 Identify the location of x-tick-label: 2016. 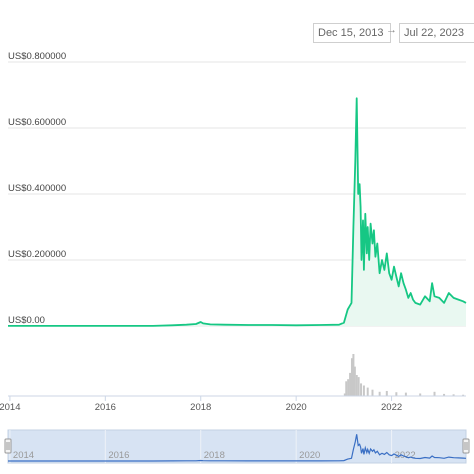
(105, 407).